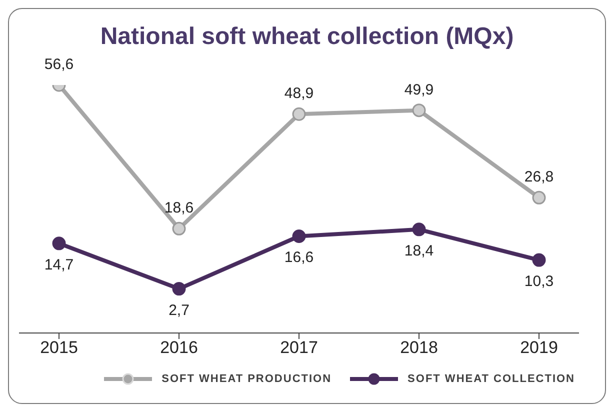 The width and height of the screenshot is (614, 412). What do you see at coordinates (247, 379) in the screenshot?
I see `legend-label: SOFT WHEAT PRODUCTION` at bounding box center [247, 379].